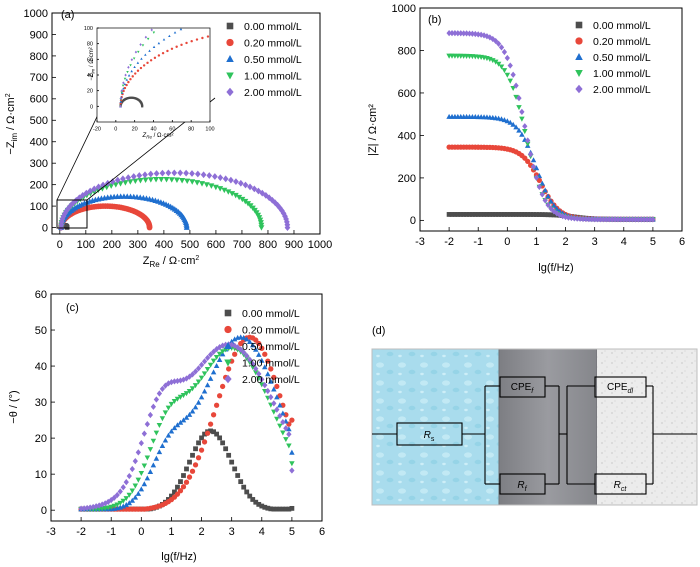  What do you see at coordinates (86, 245) in the screenshot?
I see `x-tick-label: 100` at bounding box center [86, 245].